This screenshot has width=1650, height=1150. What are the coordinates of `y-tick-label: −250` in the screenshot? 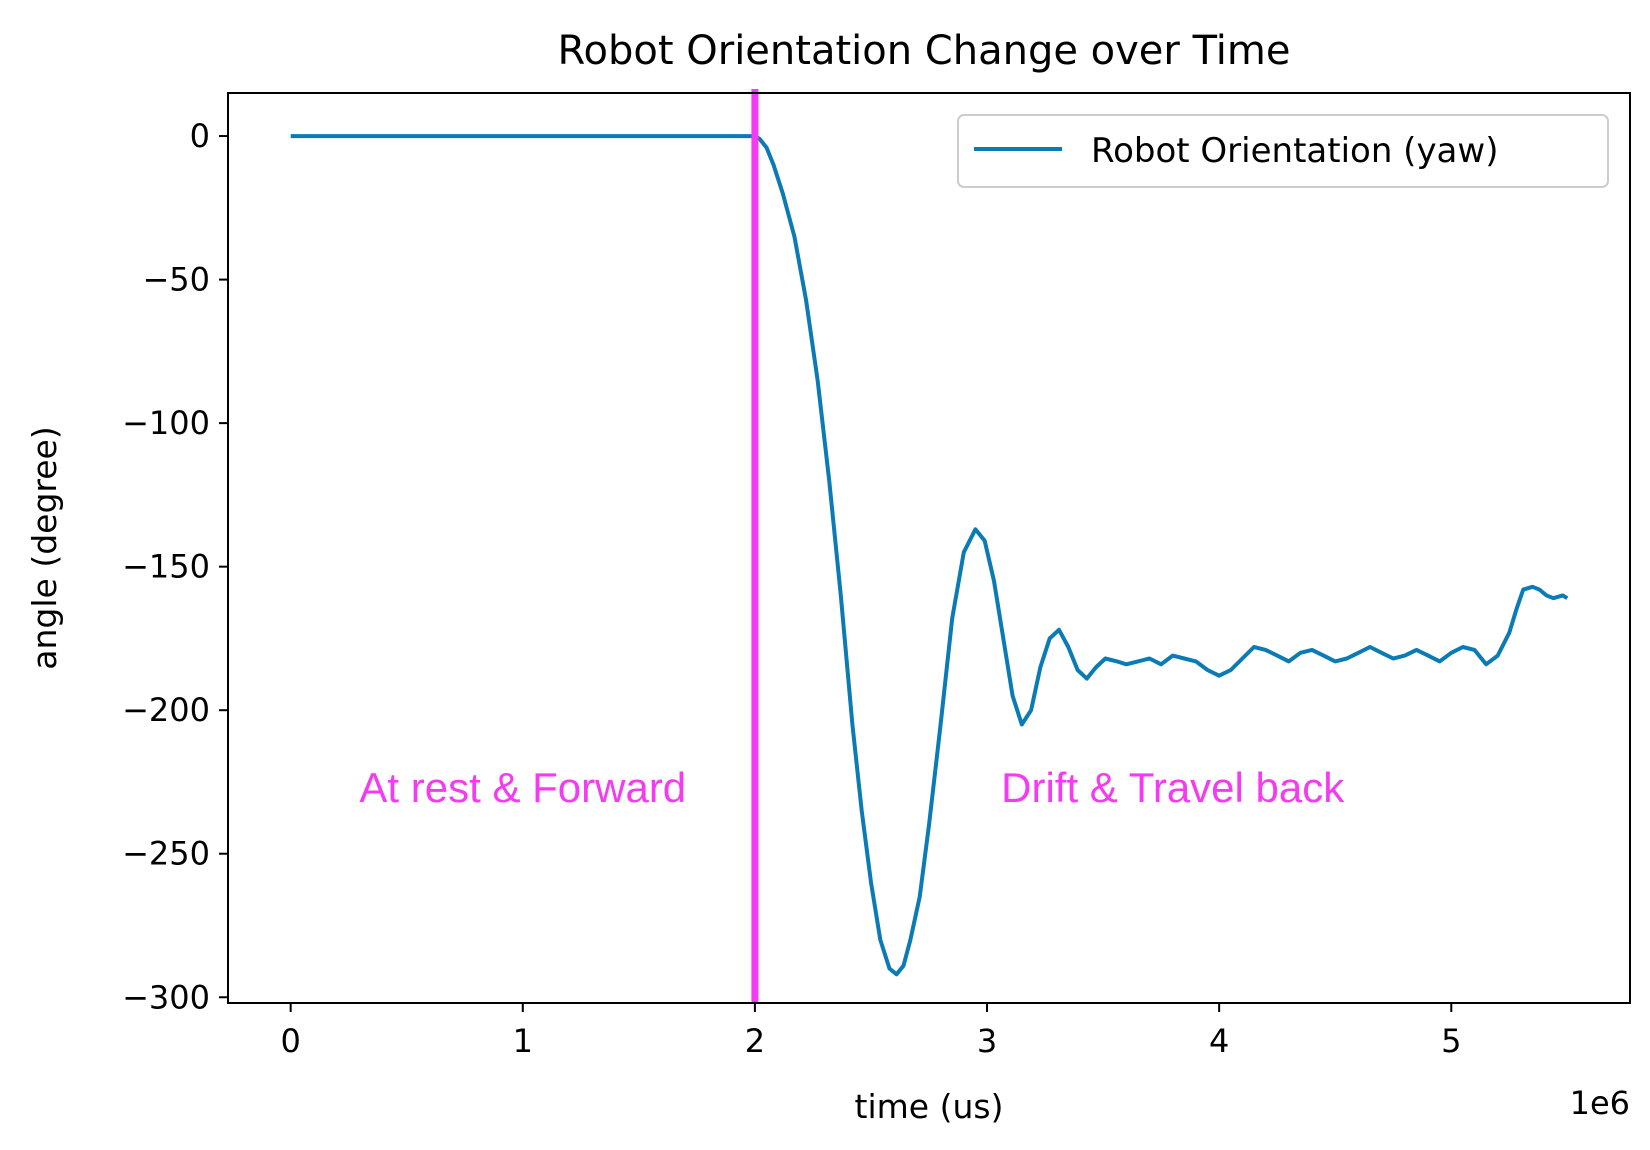 It's located at (166, 854).